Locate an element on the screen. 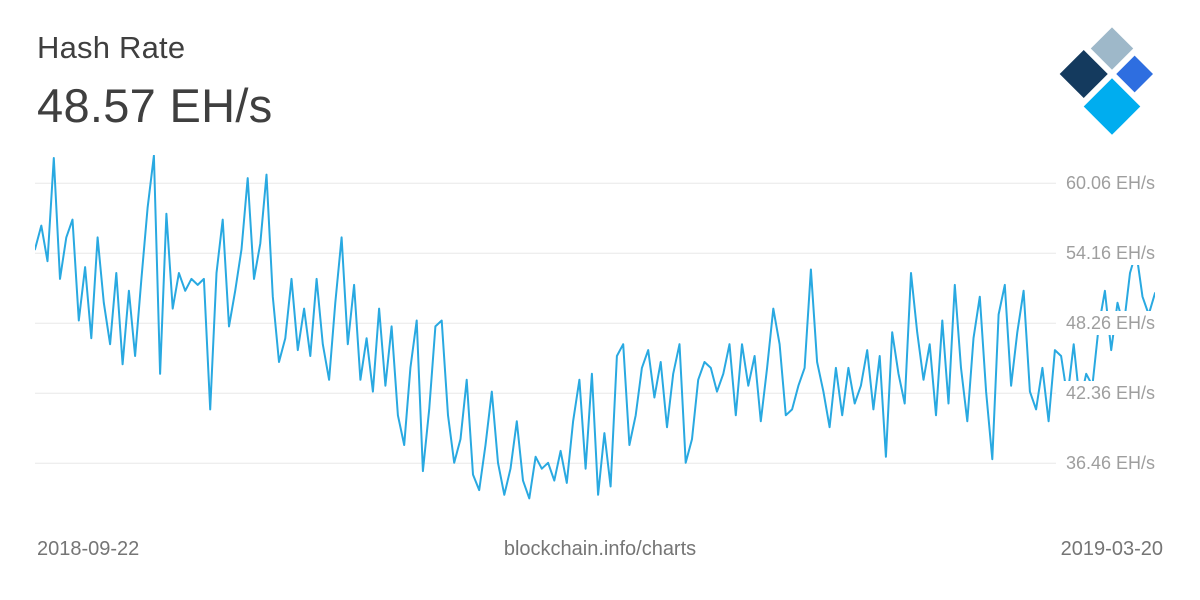 The height and width of the screenshot is (600, 1200). chart-title: Hash Rate is located at coordinates (111, 47).